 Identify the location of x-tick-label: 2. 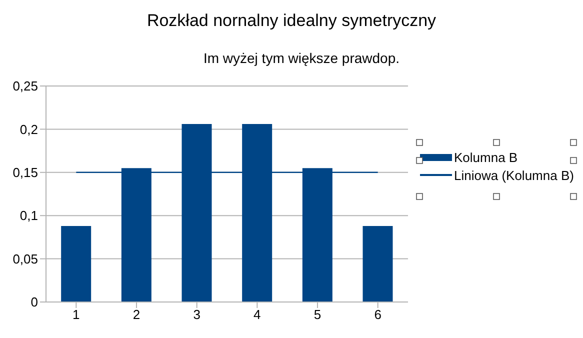
(136, 314).